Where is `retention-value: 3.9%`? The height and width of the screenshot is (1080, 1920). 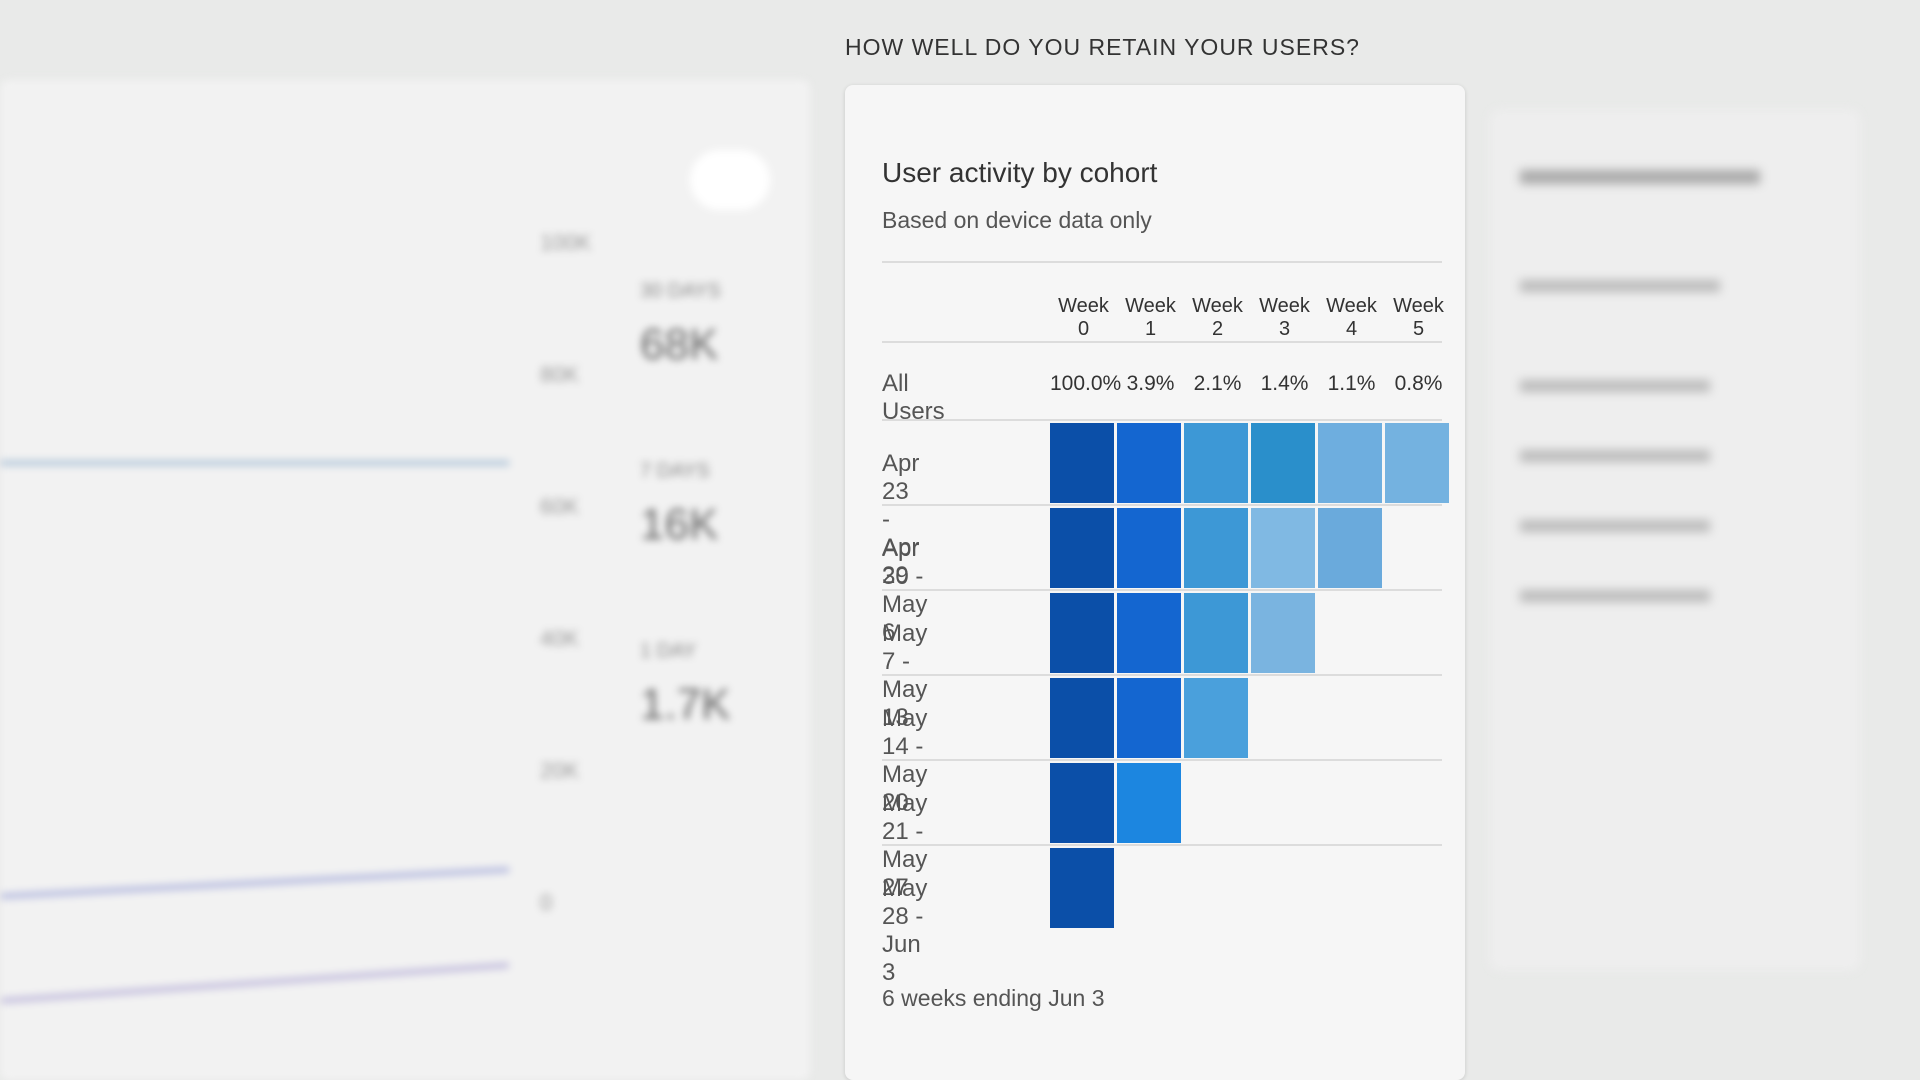
retention-value: 3.9% is located at coordinates (1150, 383).